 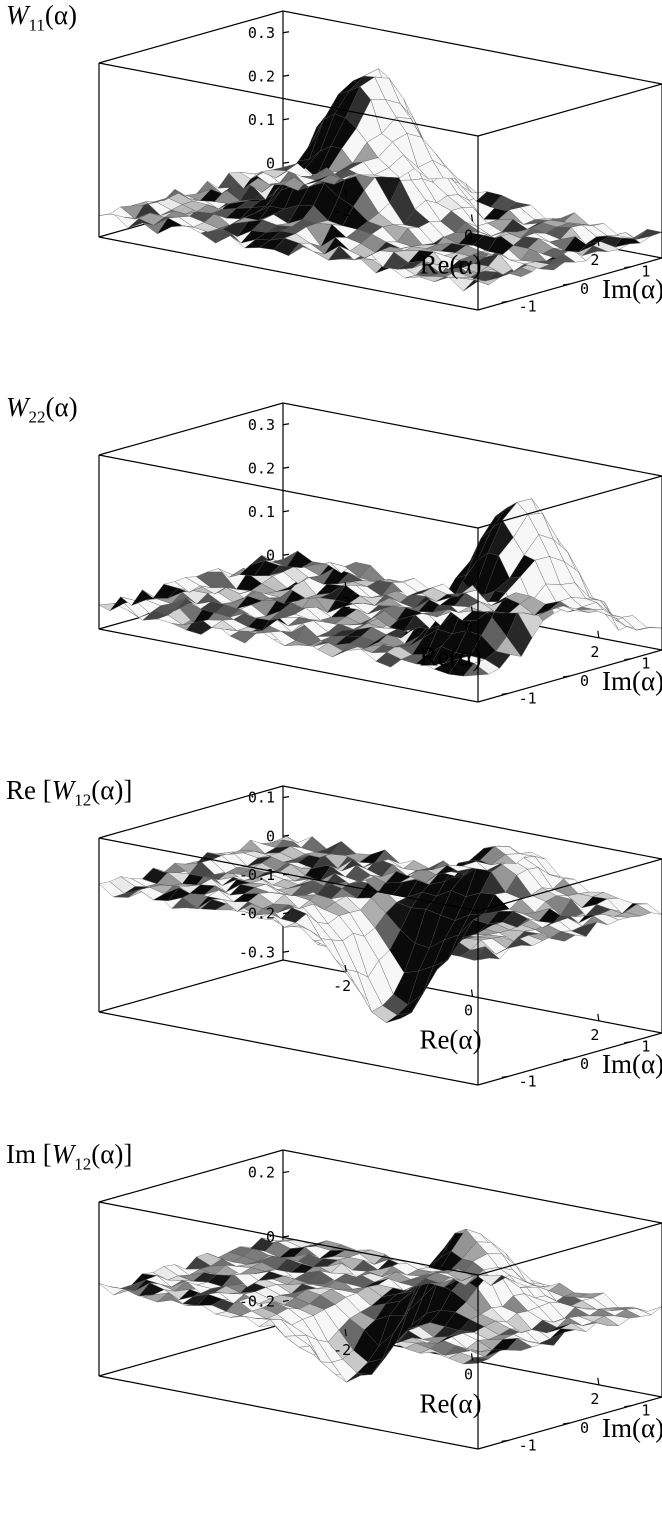 I want to click on chart-title: W22(α), so click(x=42, y=409).